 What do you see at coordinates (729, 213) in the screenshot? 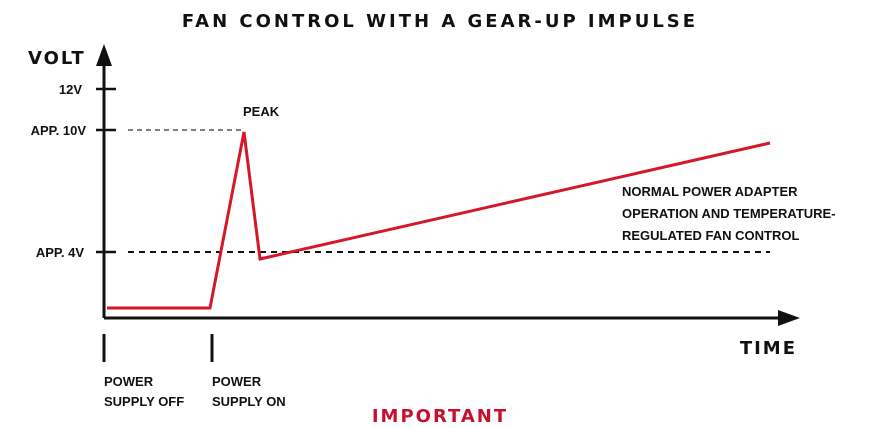
I see `annotation-line-2: OPERATION AND TEMPERATURE-` at bounding box center [729, 213].